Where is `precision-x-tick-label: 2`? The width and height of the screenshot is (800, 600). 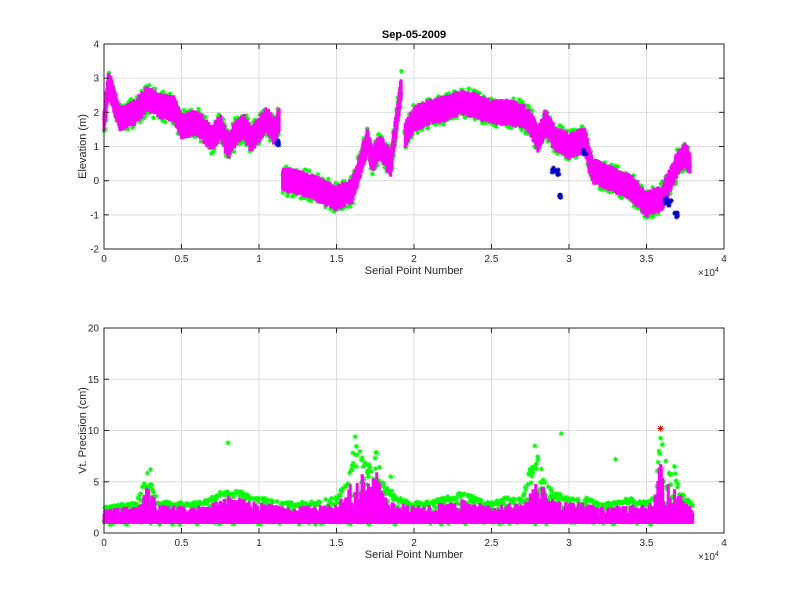
precision-x-tick-label: 2 is located at coordinates (414, 543).